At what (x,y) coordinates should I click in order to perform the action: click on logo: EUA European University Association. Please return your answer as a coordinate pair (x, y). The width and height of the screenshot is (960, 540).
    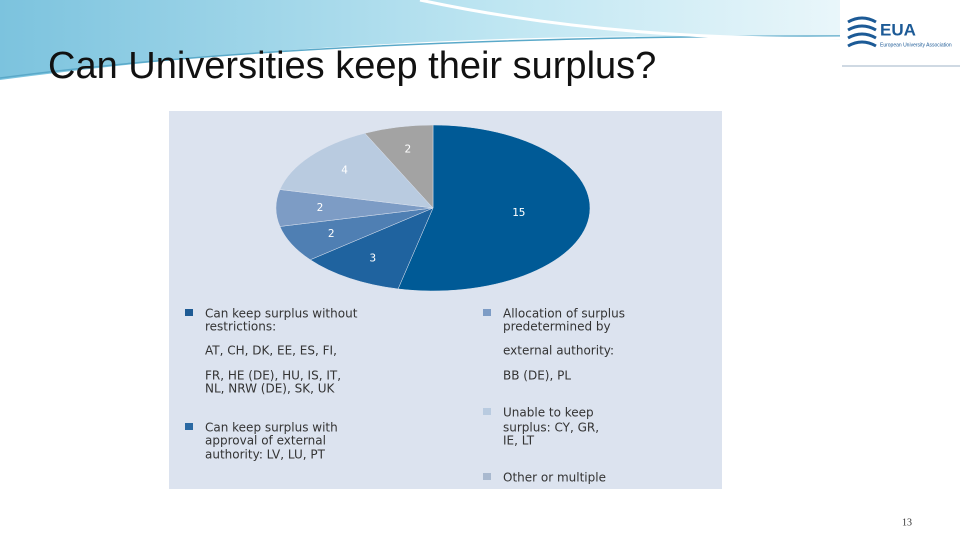
    Looking at the image, I should click on (899, 32).